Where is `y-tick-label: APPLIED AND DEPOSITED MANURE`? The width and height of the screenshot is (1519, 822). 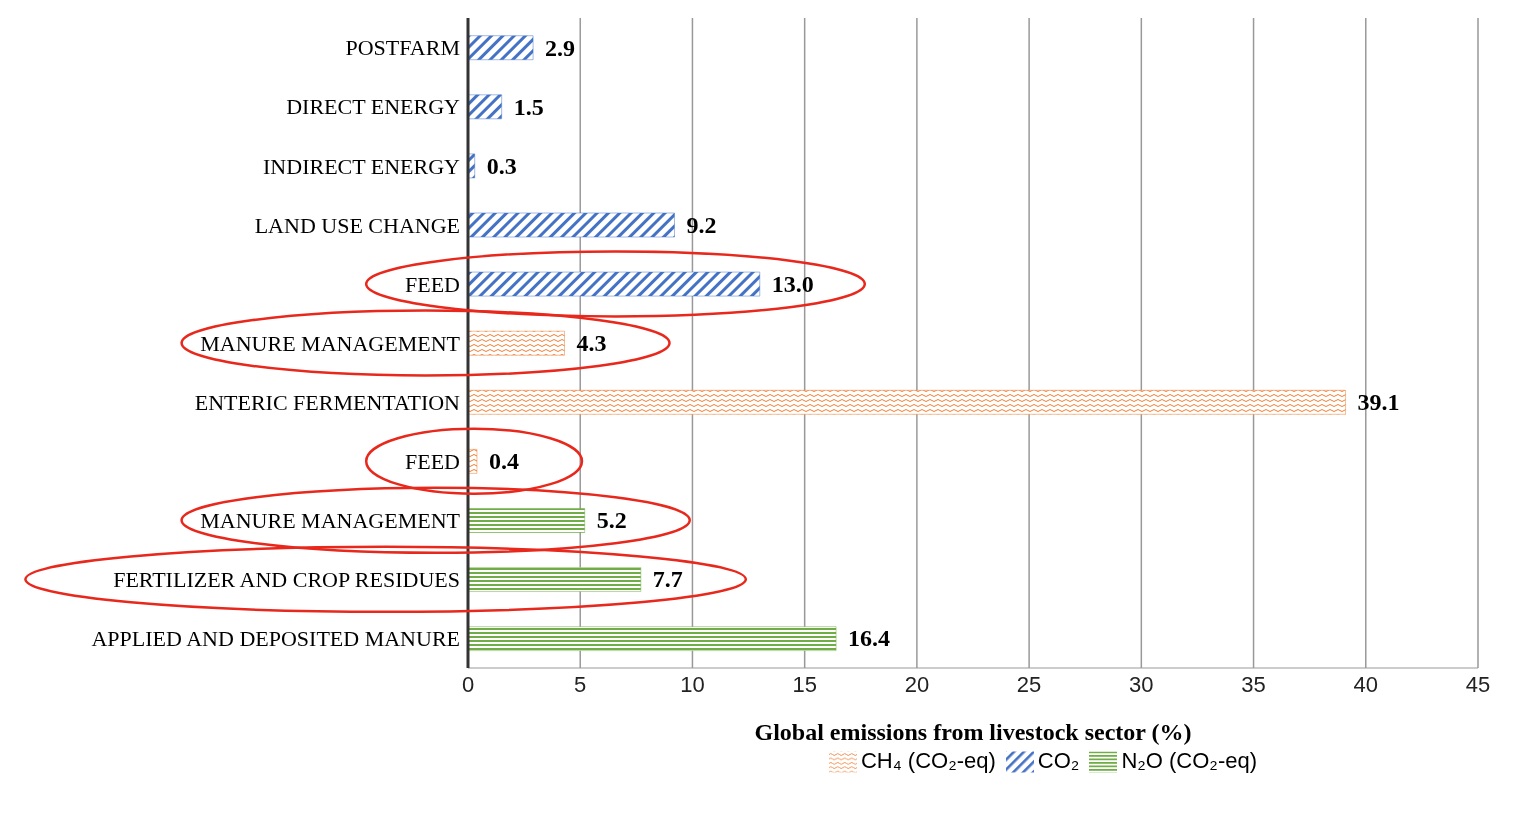
y-tick-label: APPLIED AND DEPOSITED MANURE is located at coordinates (275, 639).